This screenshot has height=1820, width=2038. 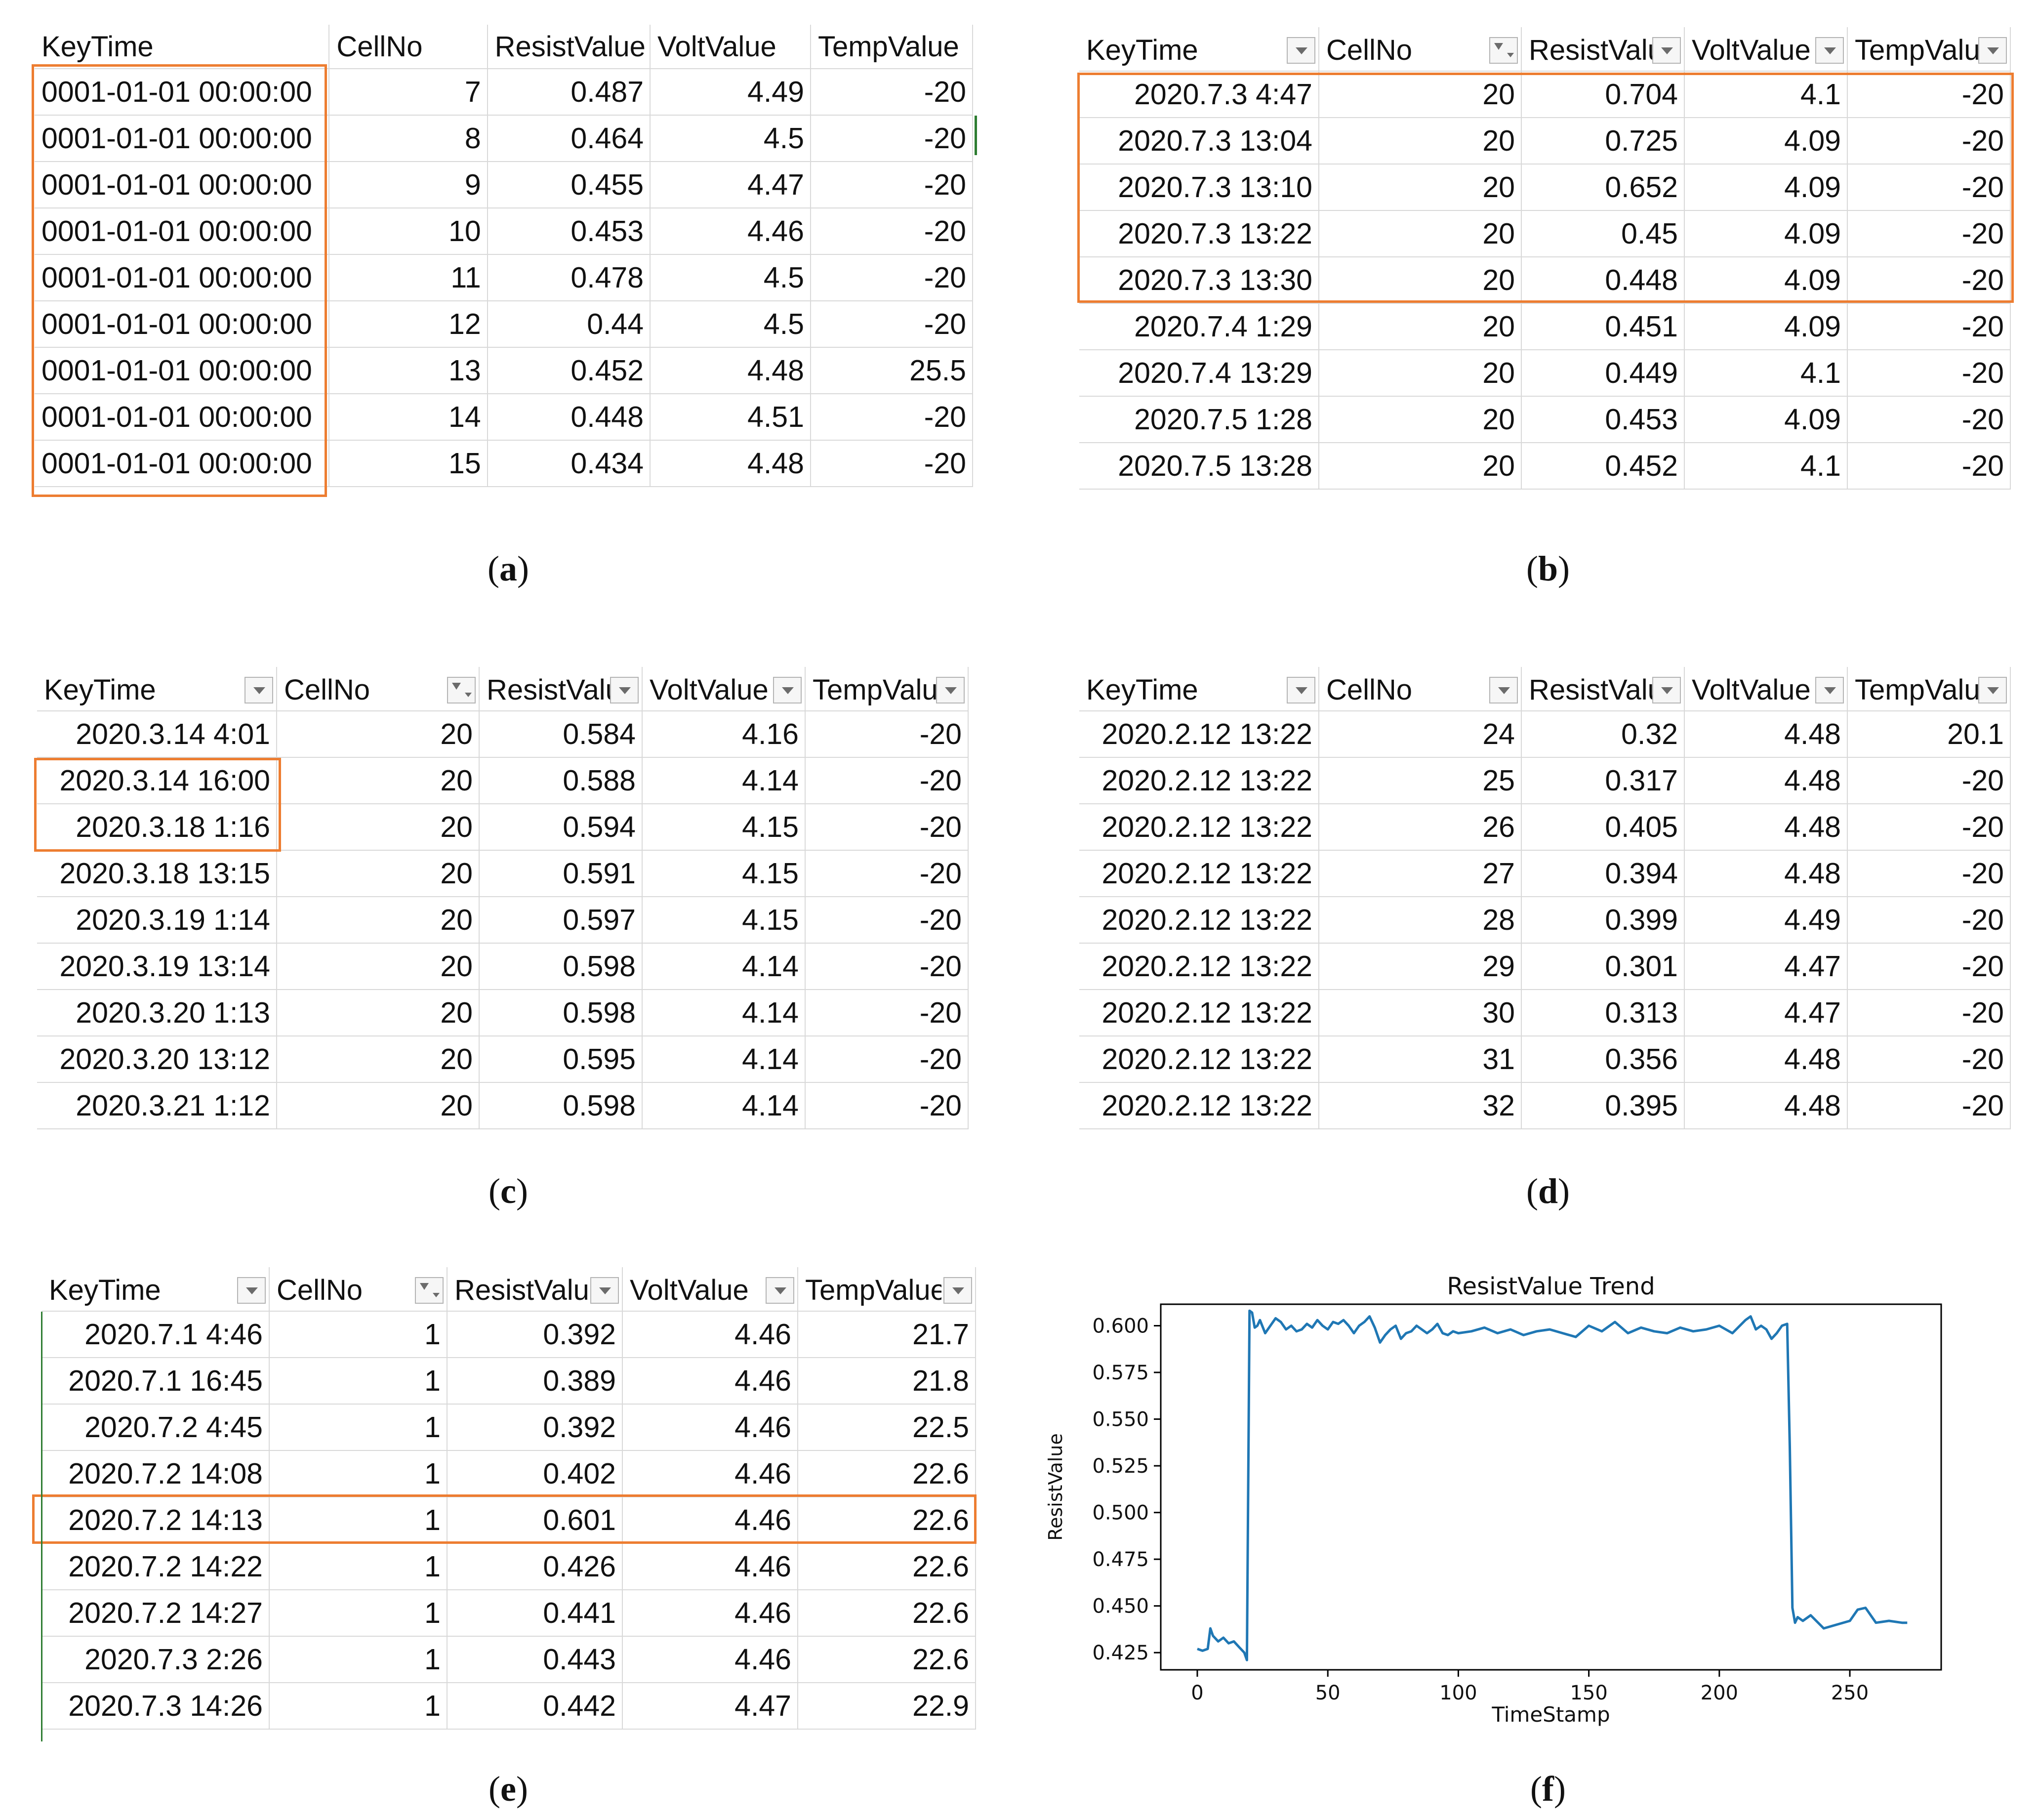 I want to click on value-cell: 0.441, so click(x=535, y=1612).